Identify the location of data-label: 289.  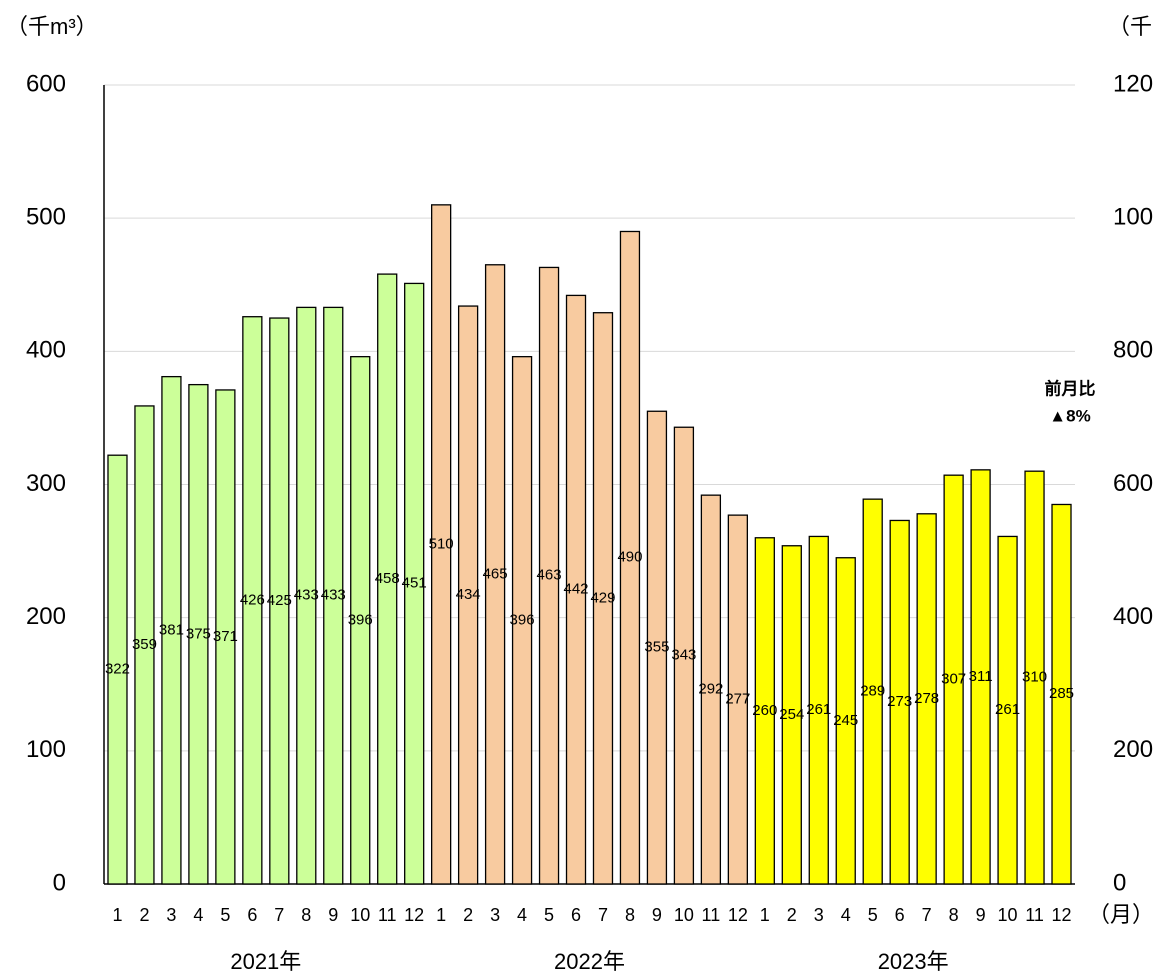
(872, 691).